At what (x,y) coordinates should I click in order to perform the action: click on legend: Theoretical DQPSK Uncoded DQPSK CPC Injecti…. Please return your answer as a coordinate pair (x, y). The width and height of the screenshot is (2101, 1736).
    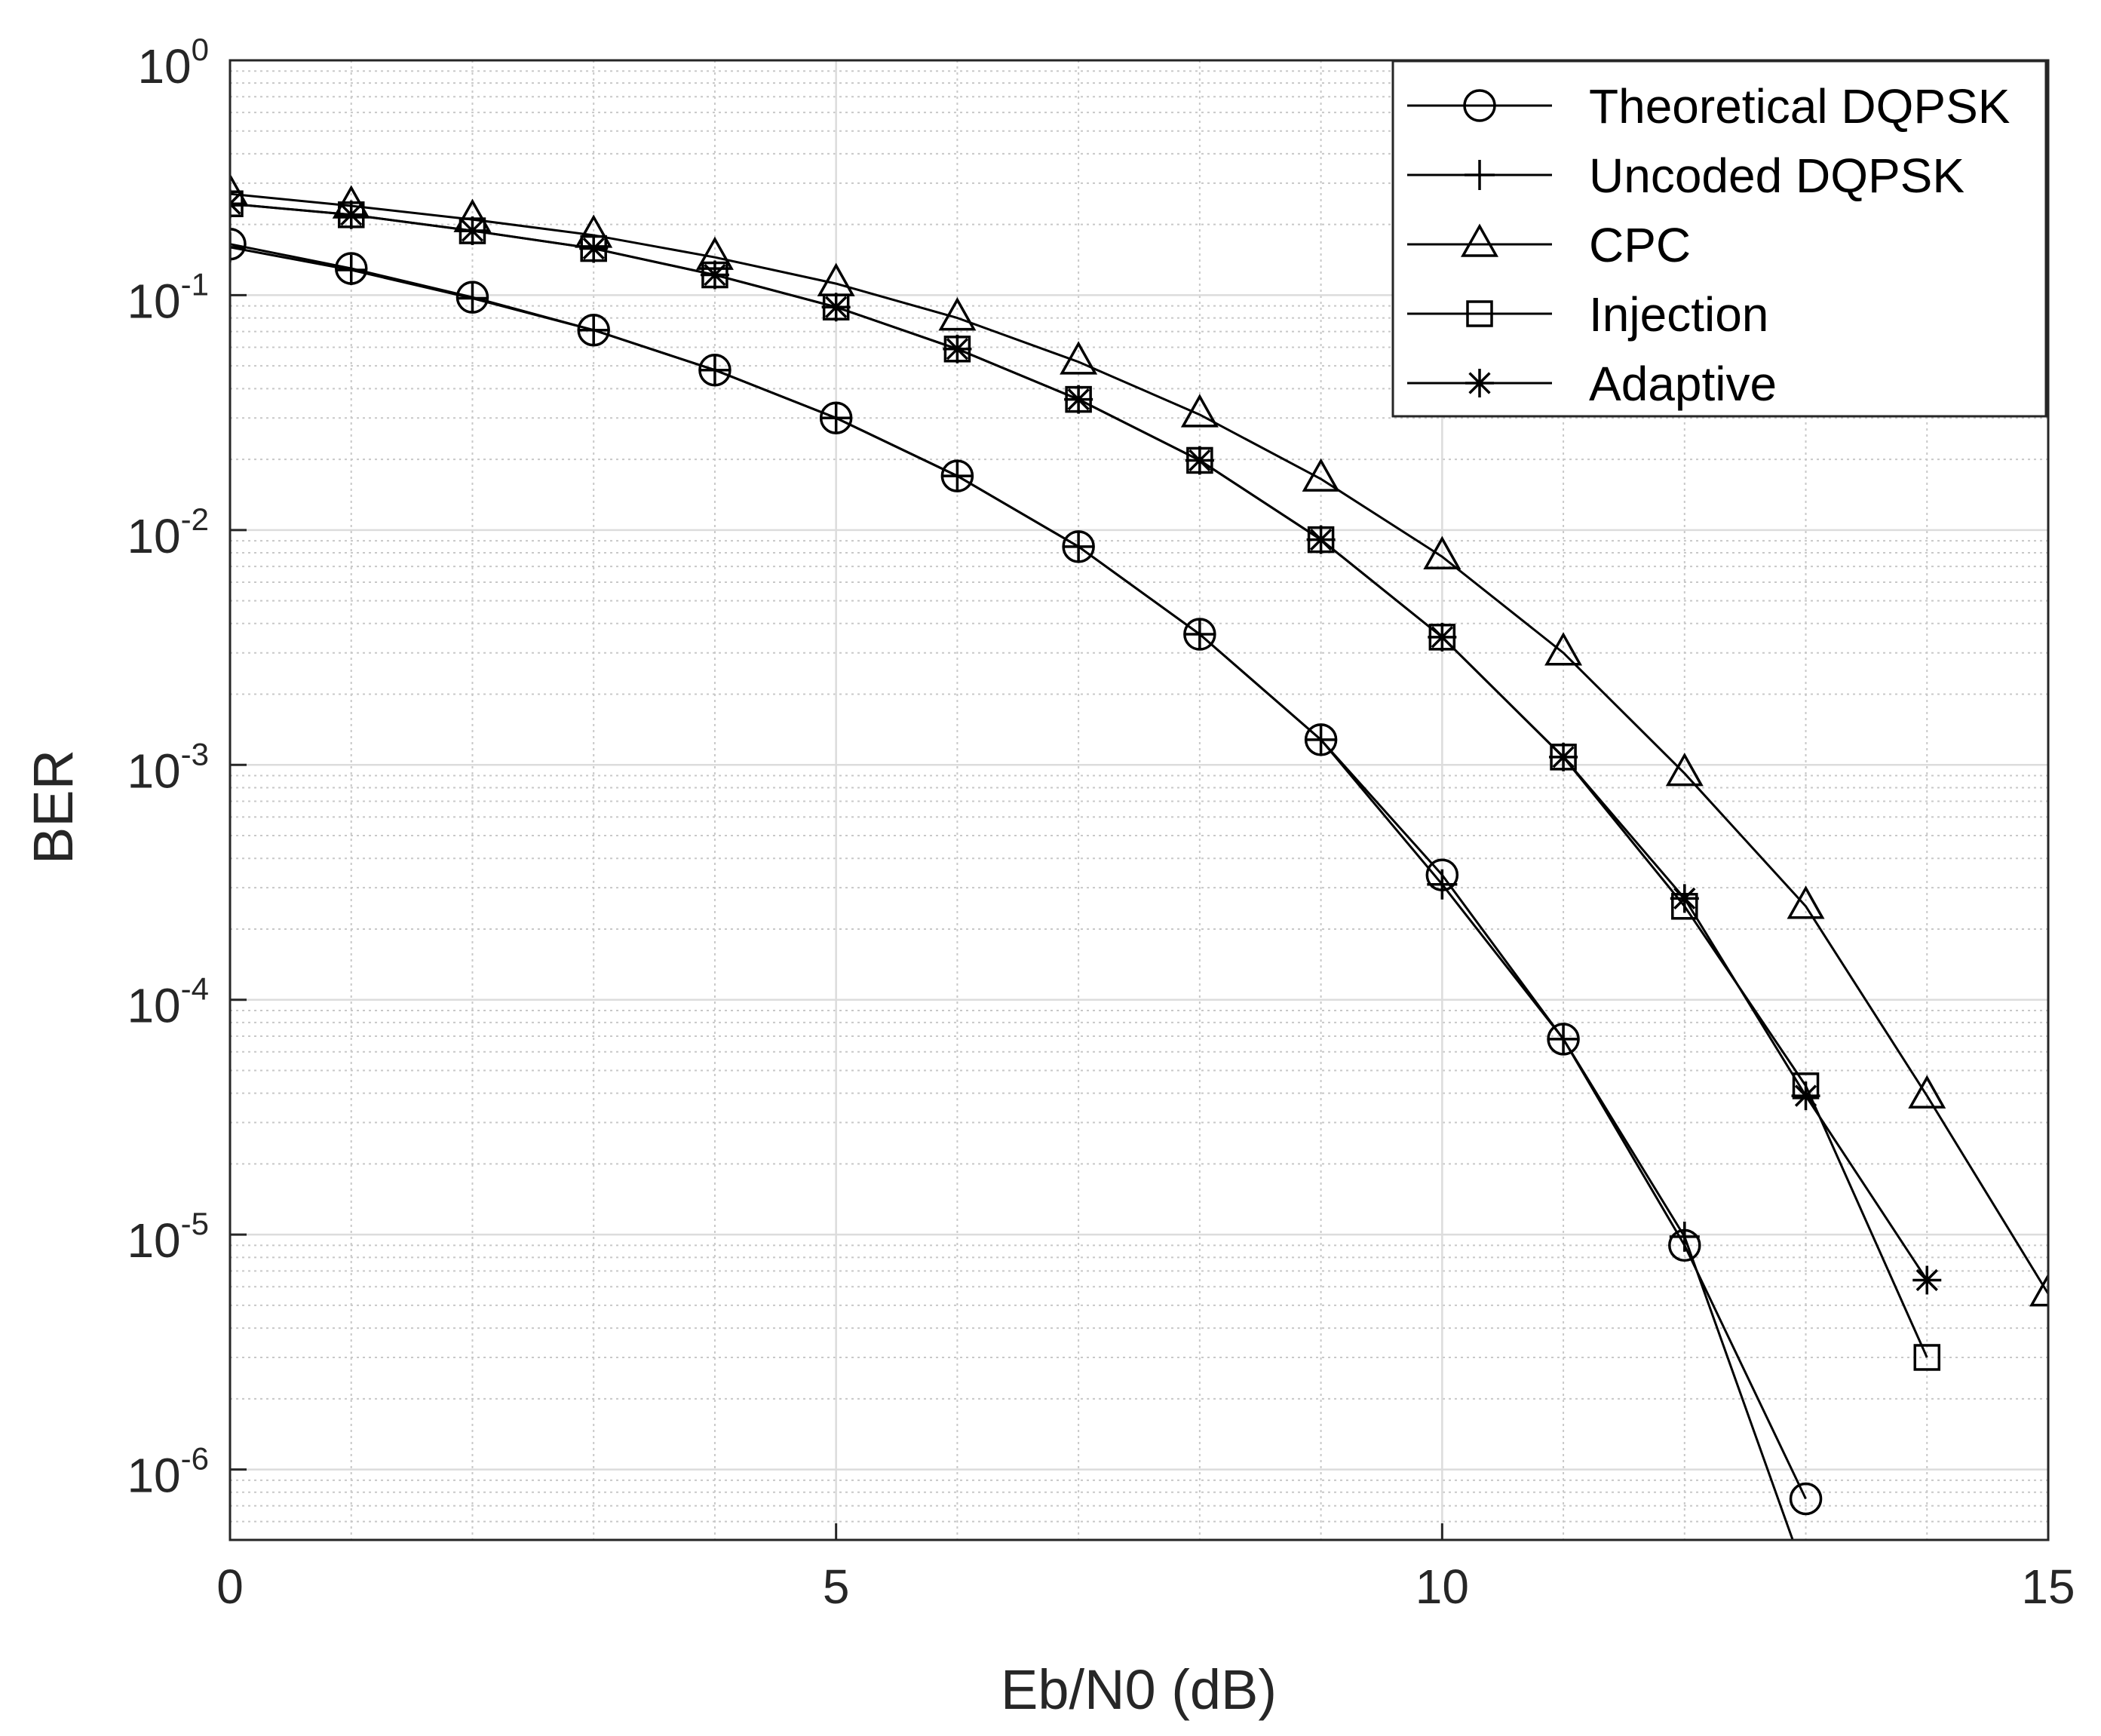
    Looking at the image, I should click on (1719, 239).